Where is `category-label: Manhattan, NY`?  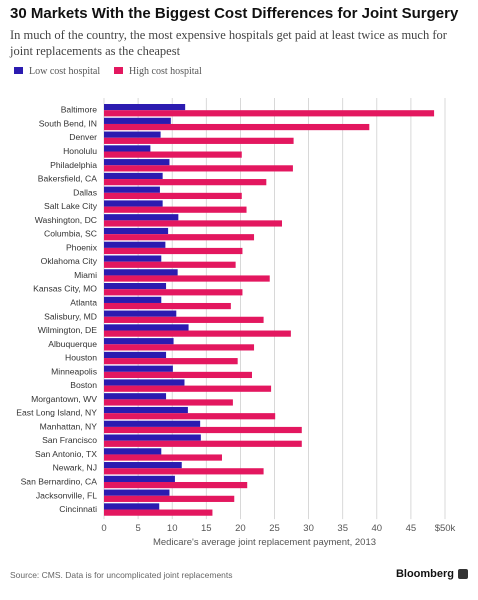
category-label: Manhattan, NY is located at coordinates (69, 426).